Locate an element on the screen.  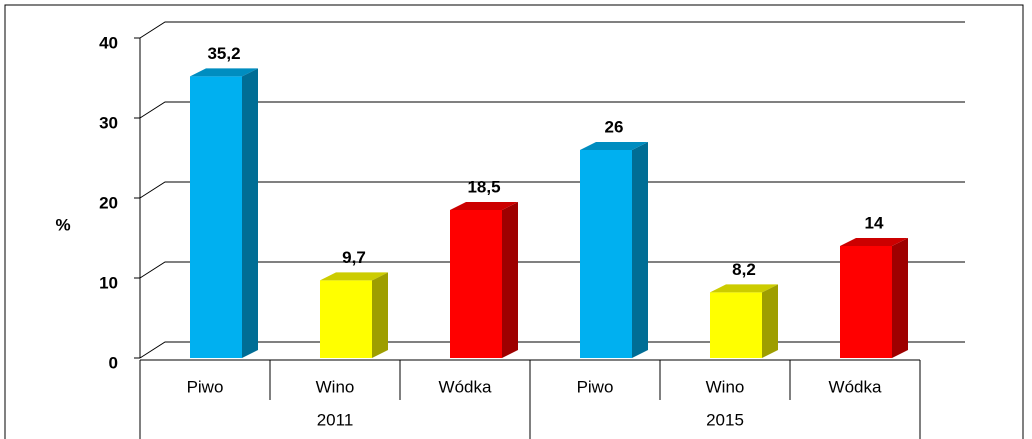
value-label: 9,7 is located at coordinates (354, 257).